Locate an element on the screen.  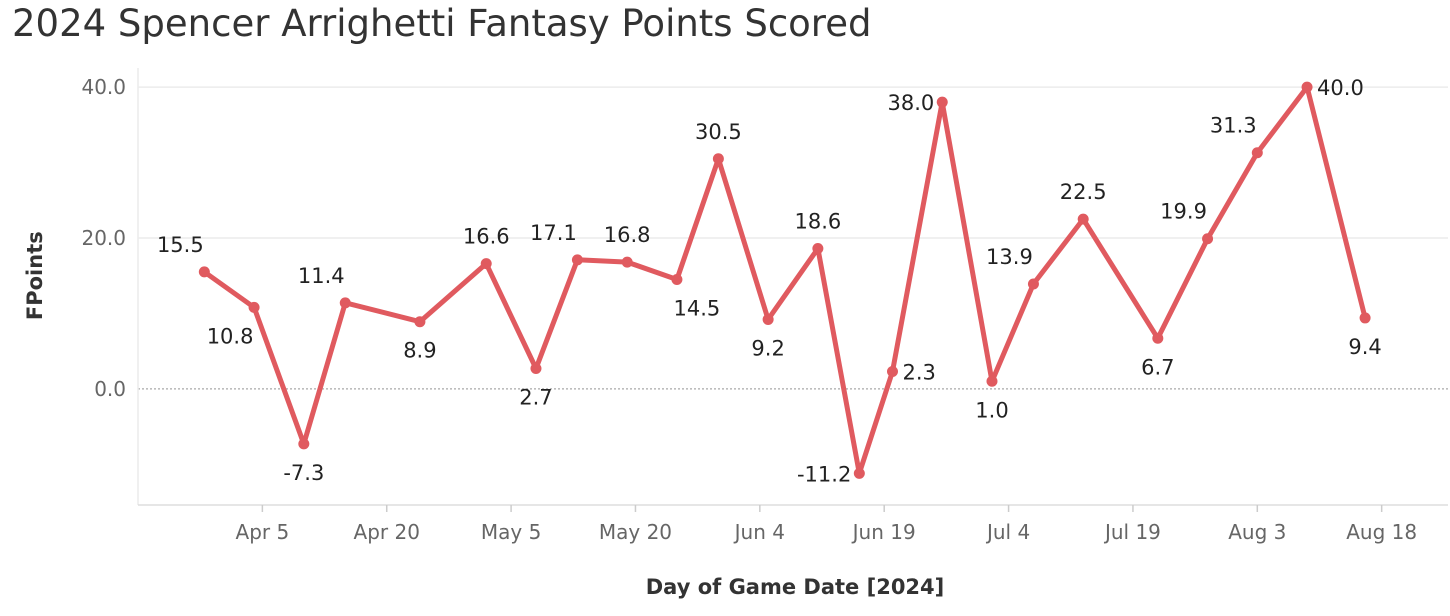
y-tick-label: 20.0 is located at coordinates (103, 238).